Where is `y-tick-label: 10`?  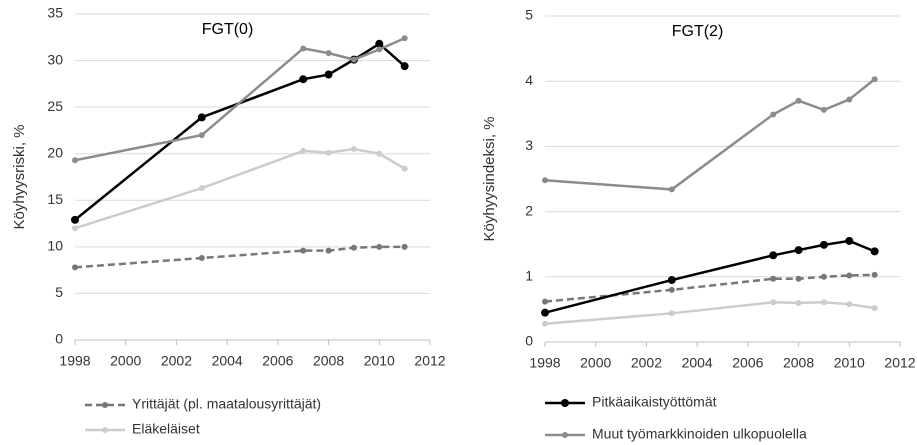
y-tick-label: 10 is located at coordinates (55, 246).